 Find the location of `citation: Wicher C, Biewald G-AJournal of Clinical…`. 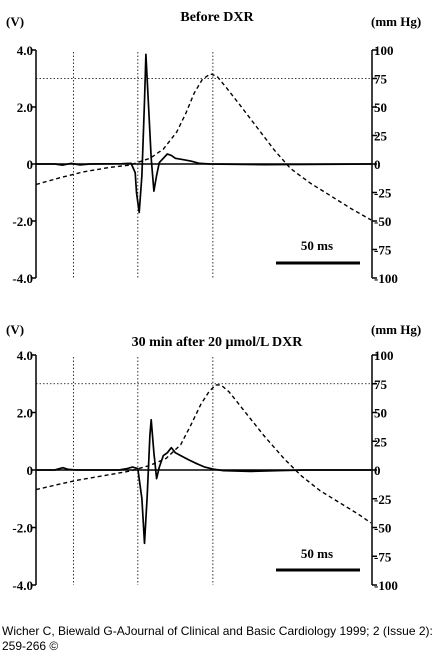

citation: Wicher C, Biewald G-AJournal of Clinical… is located at coordinates (217, 638).